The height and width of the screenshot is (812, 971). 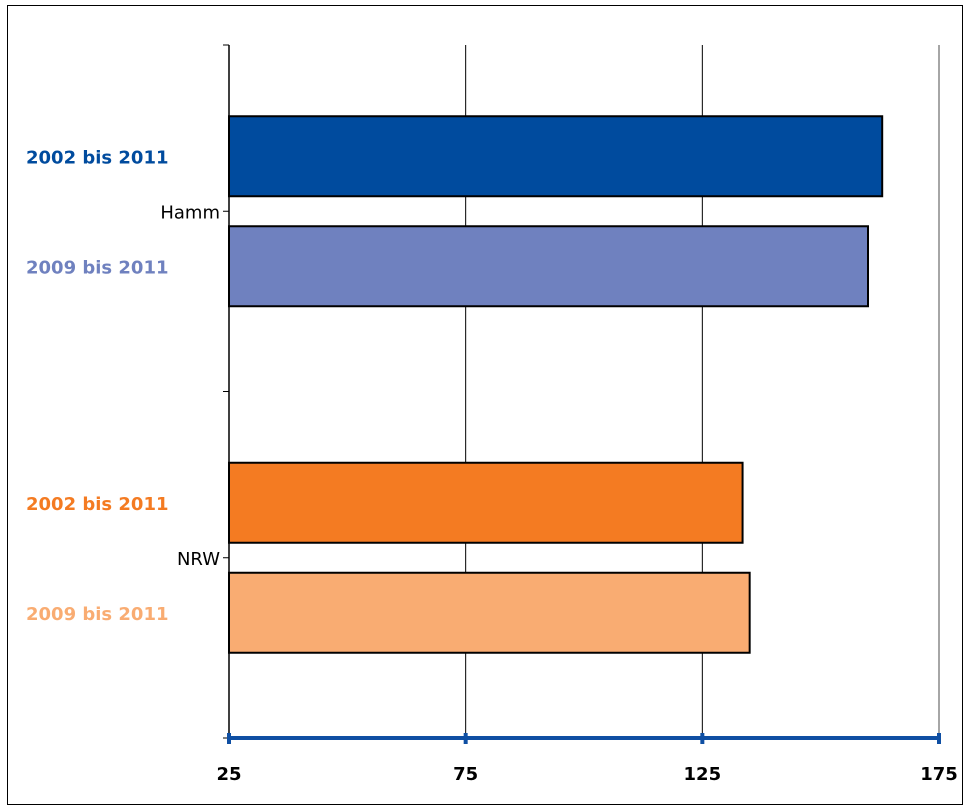 I want to click on series-label-nrw-0: 2002 bis 2011, so click(x=97, y=504).